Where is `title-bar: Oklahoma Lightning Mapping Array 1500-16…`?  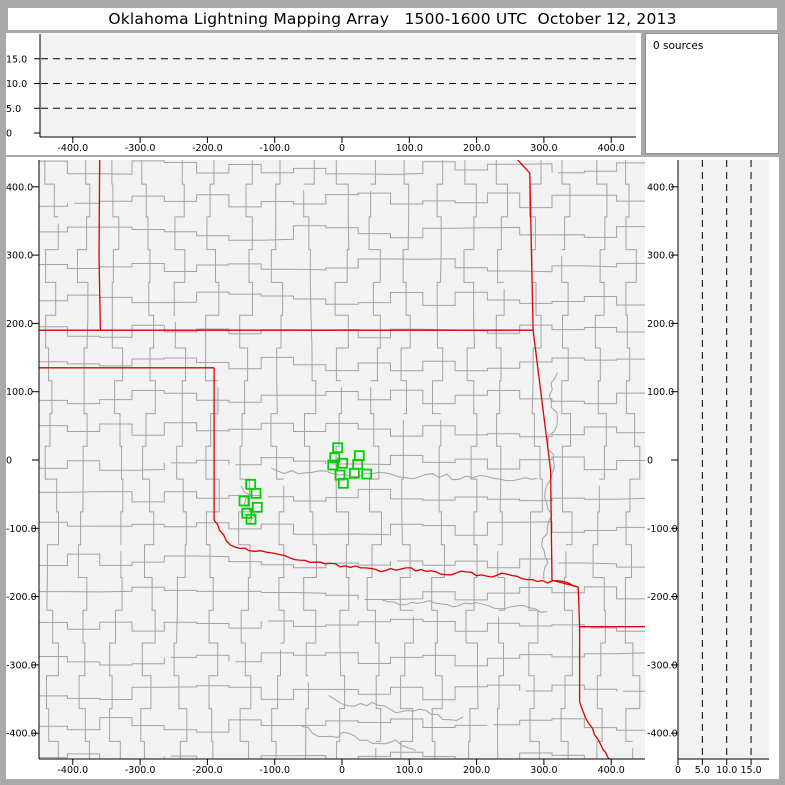 title-bar: Oklahoma Lightning Mapping Array 1500-16… is located at coordinates (392, 19).